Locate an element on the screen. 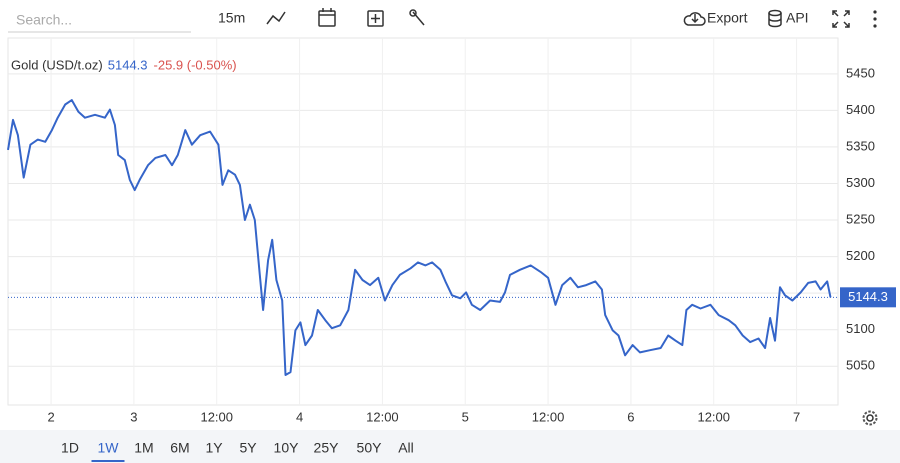  range-button: 1D is located at coordinates (70, 448).